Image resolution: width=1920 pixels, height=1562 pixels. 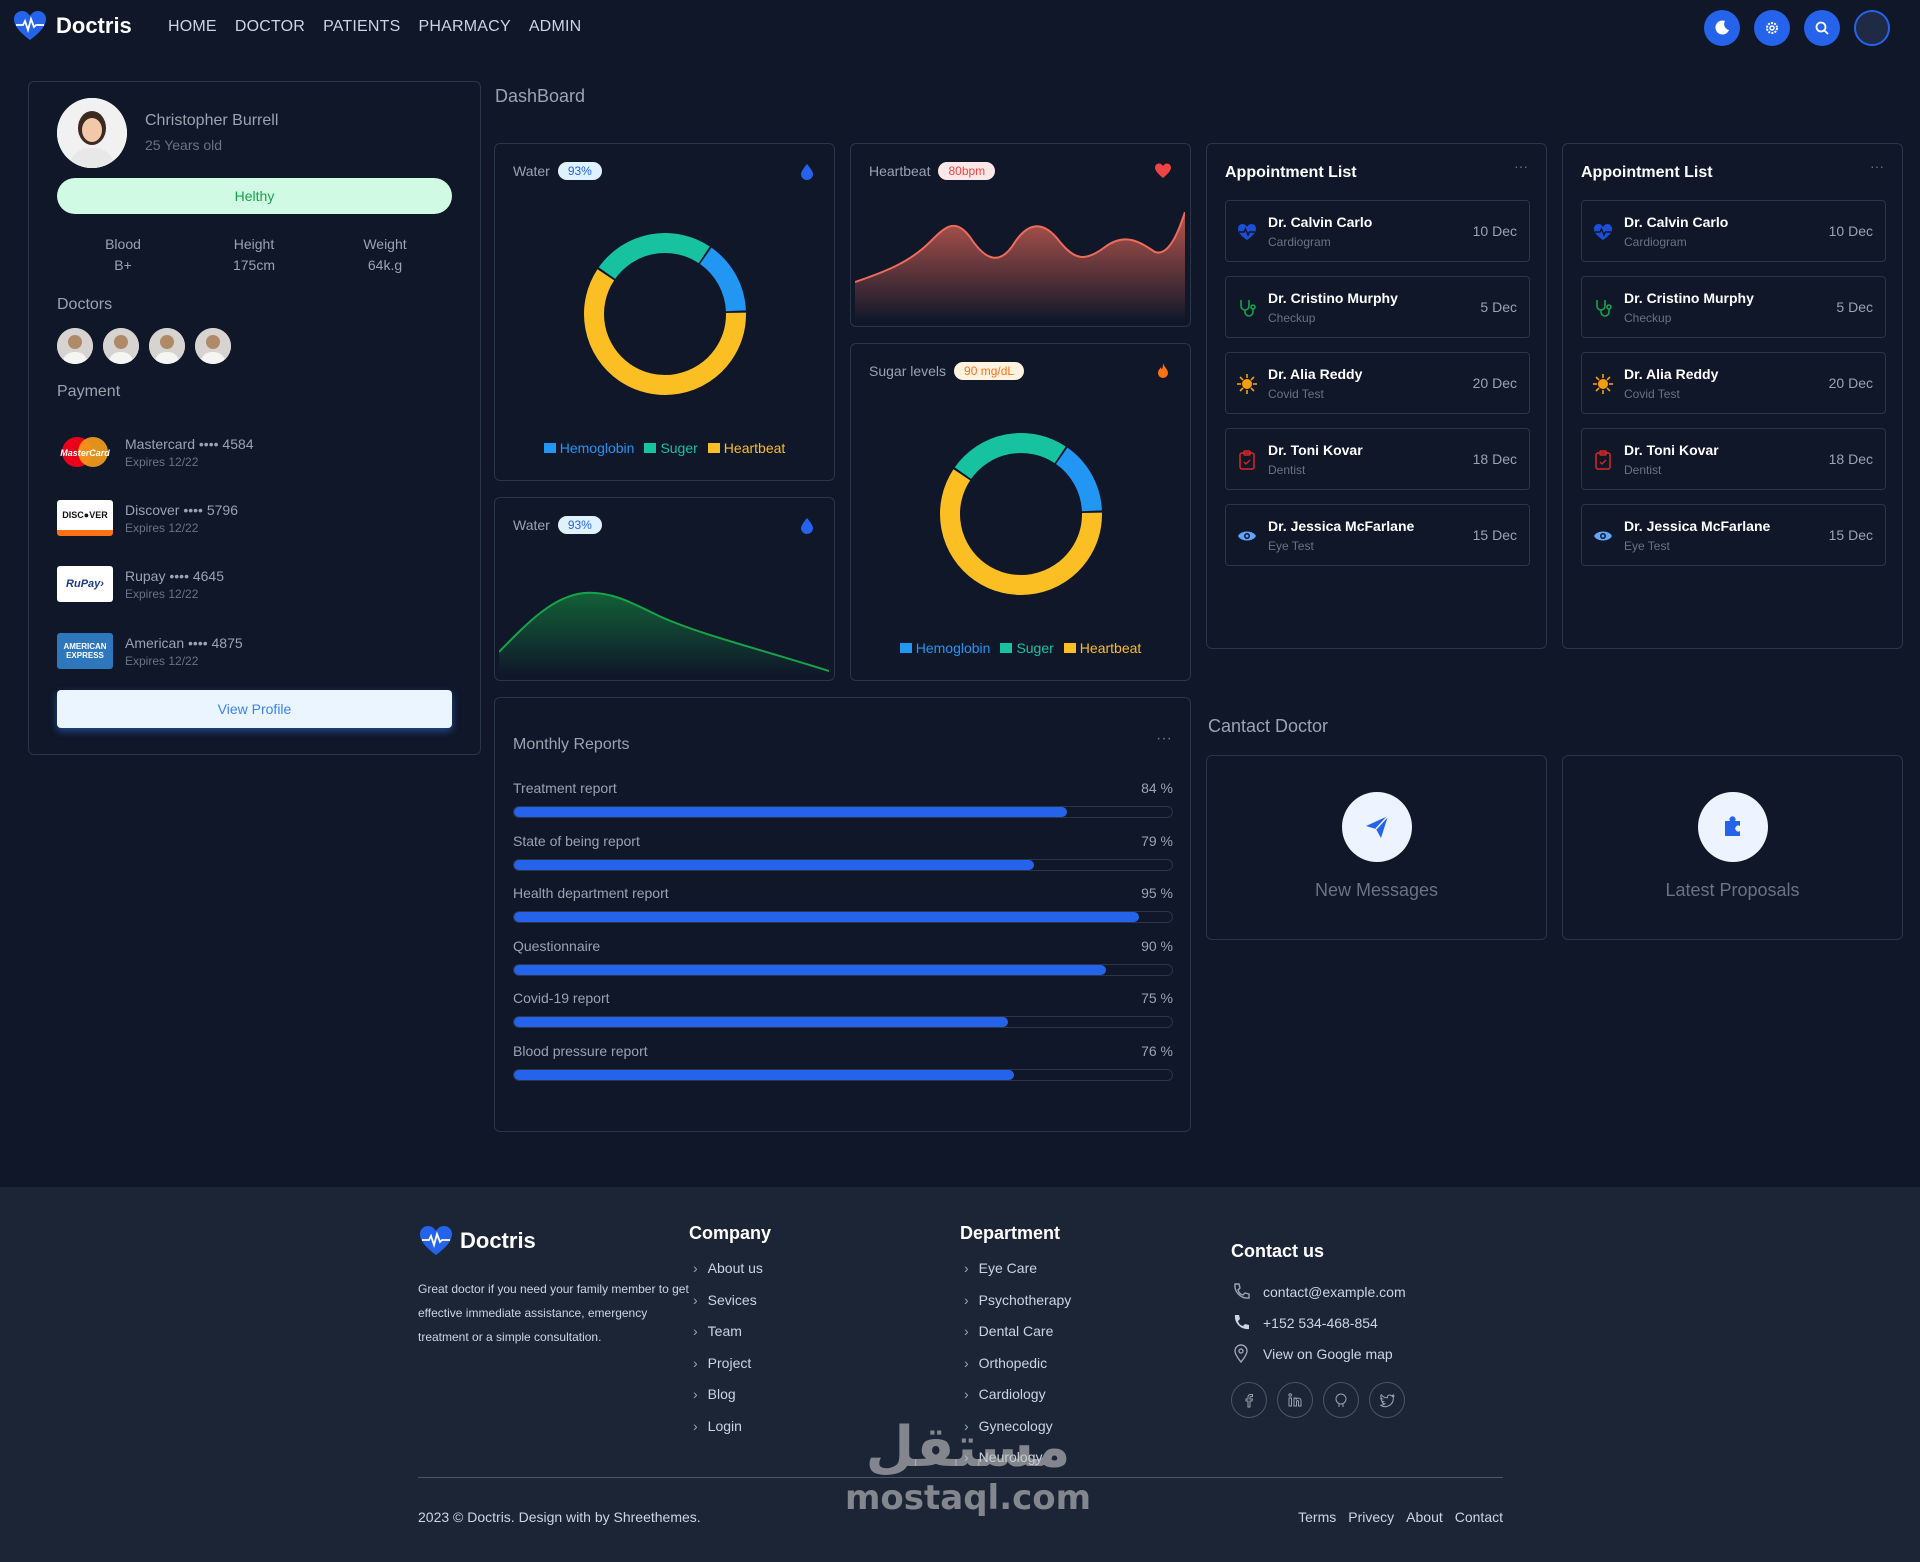 I want to click on report-percent: 76 %, so click(x=1157, y=1050).